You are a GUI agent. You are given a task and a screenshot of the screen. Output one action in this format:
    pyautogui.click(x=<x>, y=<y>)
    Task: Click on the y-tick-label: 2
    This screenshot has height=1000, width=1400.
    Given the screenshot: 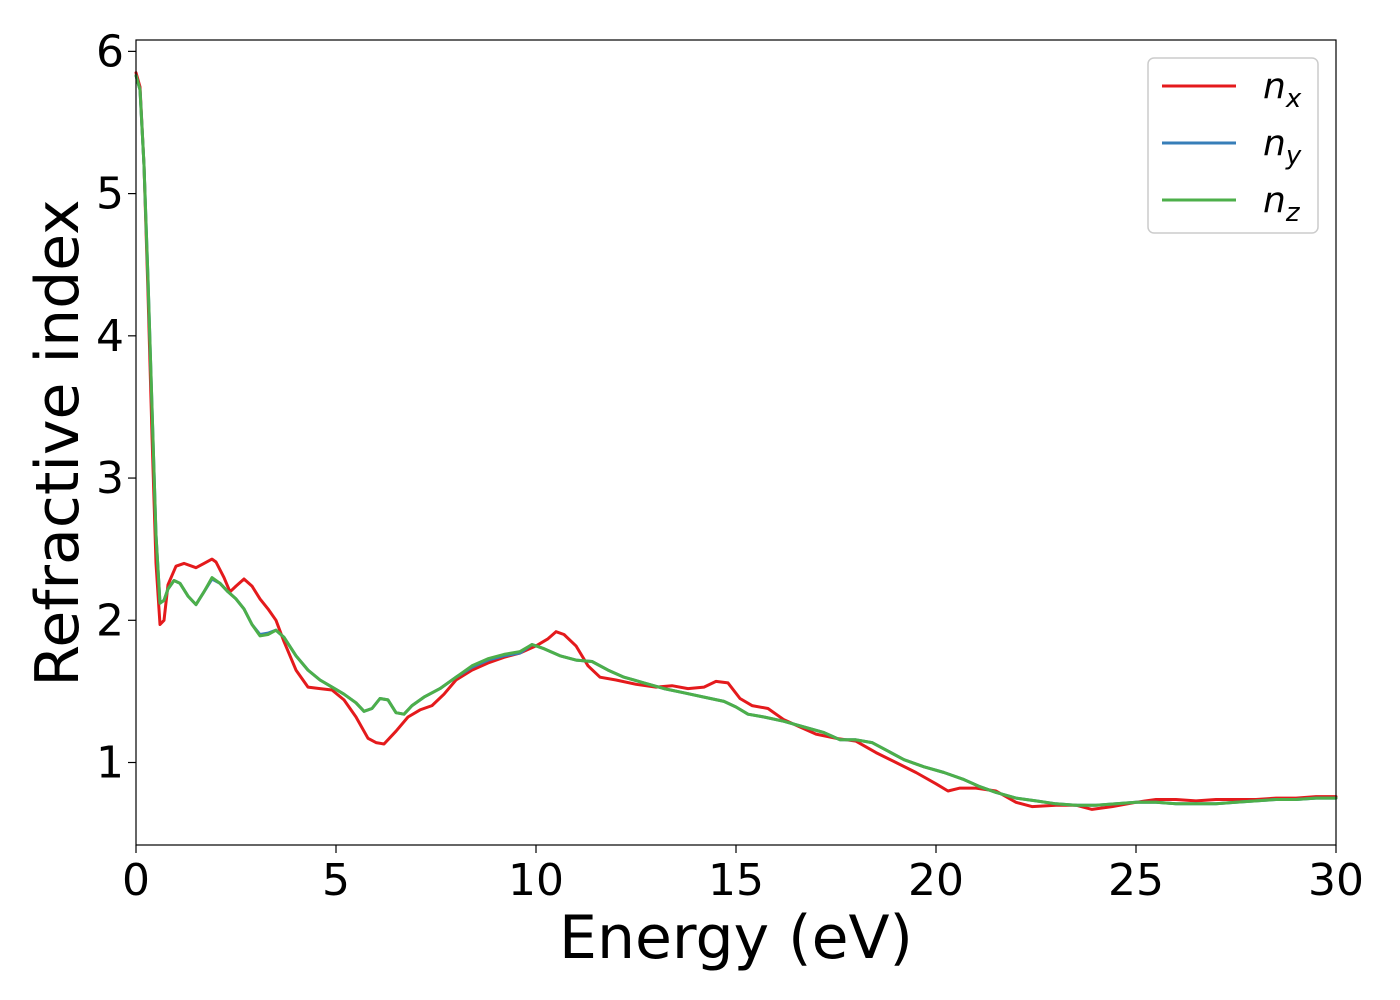 What is the action you would take?
    pyautogui.click(x=110, y=620)
    